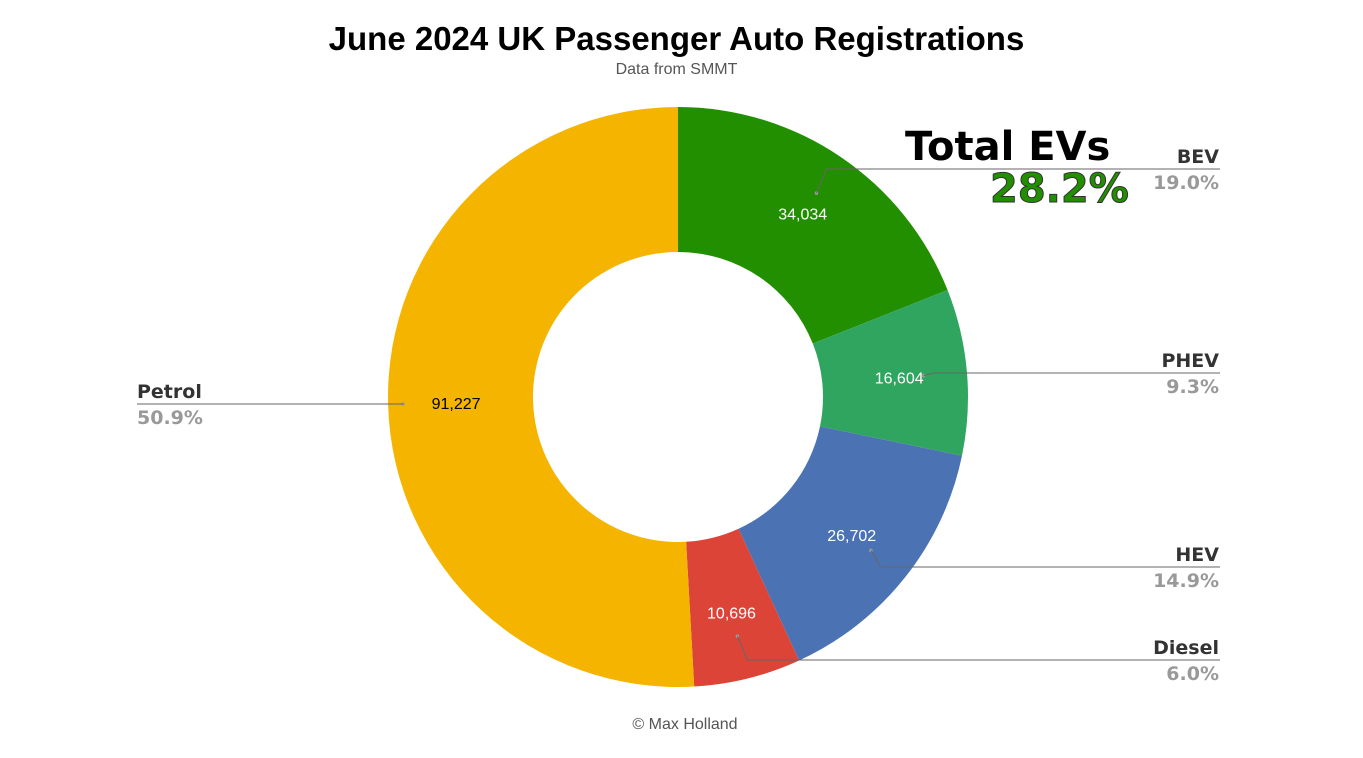 This screenshot has width=1363, height=758. I want to click on slice-hev, so click(850, 543).